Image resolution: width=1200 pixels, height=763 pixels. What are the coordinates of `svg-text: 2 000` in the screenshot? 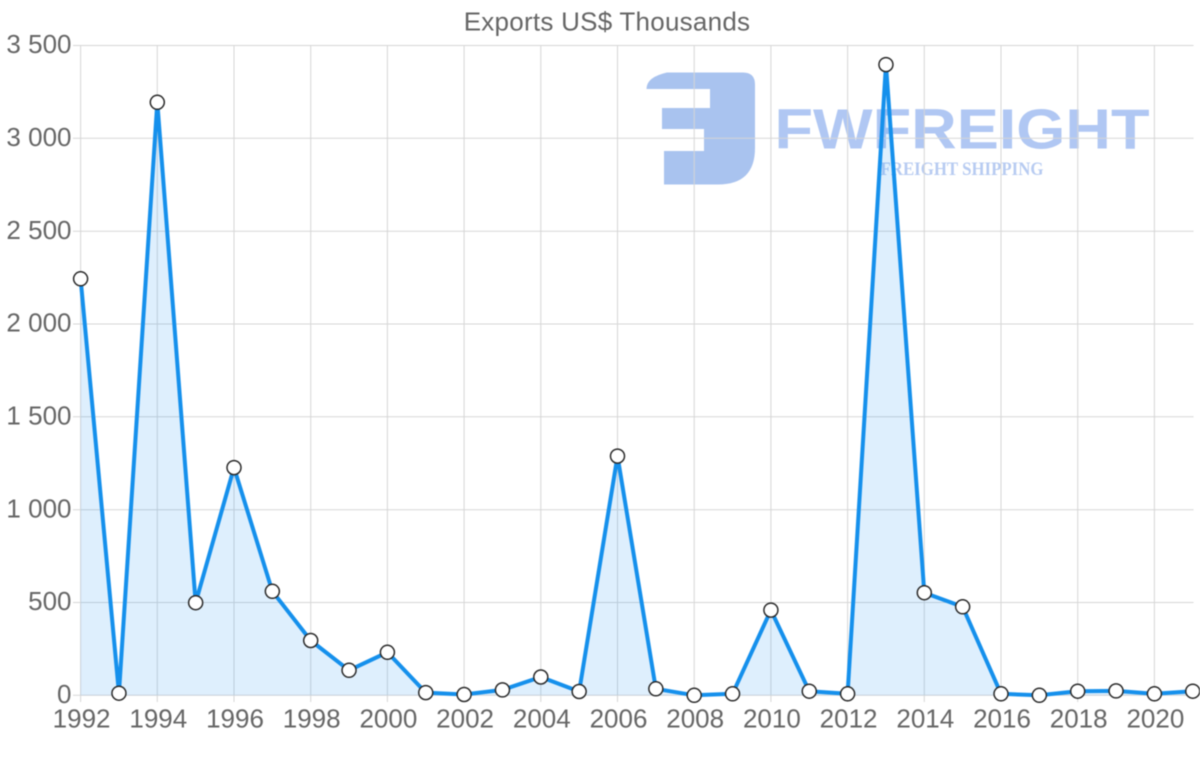 It's located at (38, 323).